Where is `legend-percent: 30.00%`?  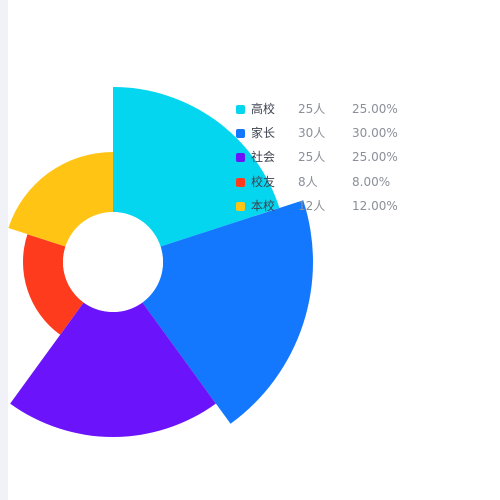
legend-percent: 30.00% is located at coordinates (375, 133).